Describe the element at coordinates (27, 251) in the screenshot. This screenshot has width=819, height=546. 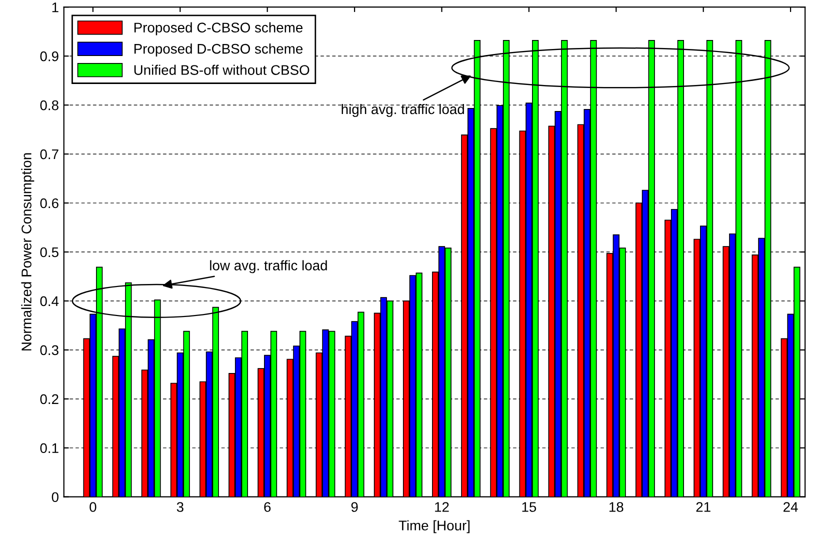
I see `y-axis-title: Normalized Power Consumption` at that location.